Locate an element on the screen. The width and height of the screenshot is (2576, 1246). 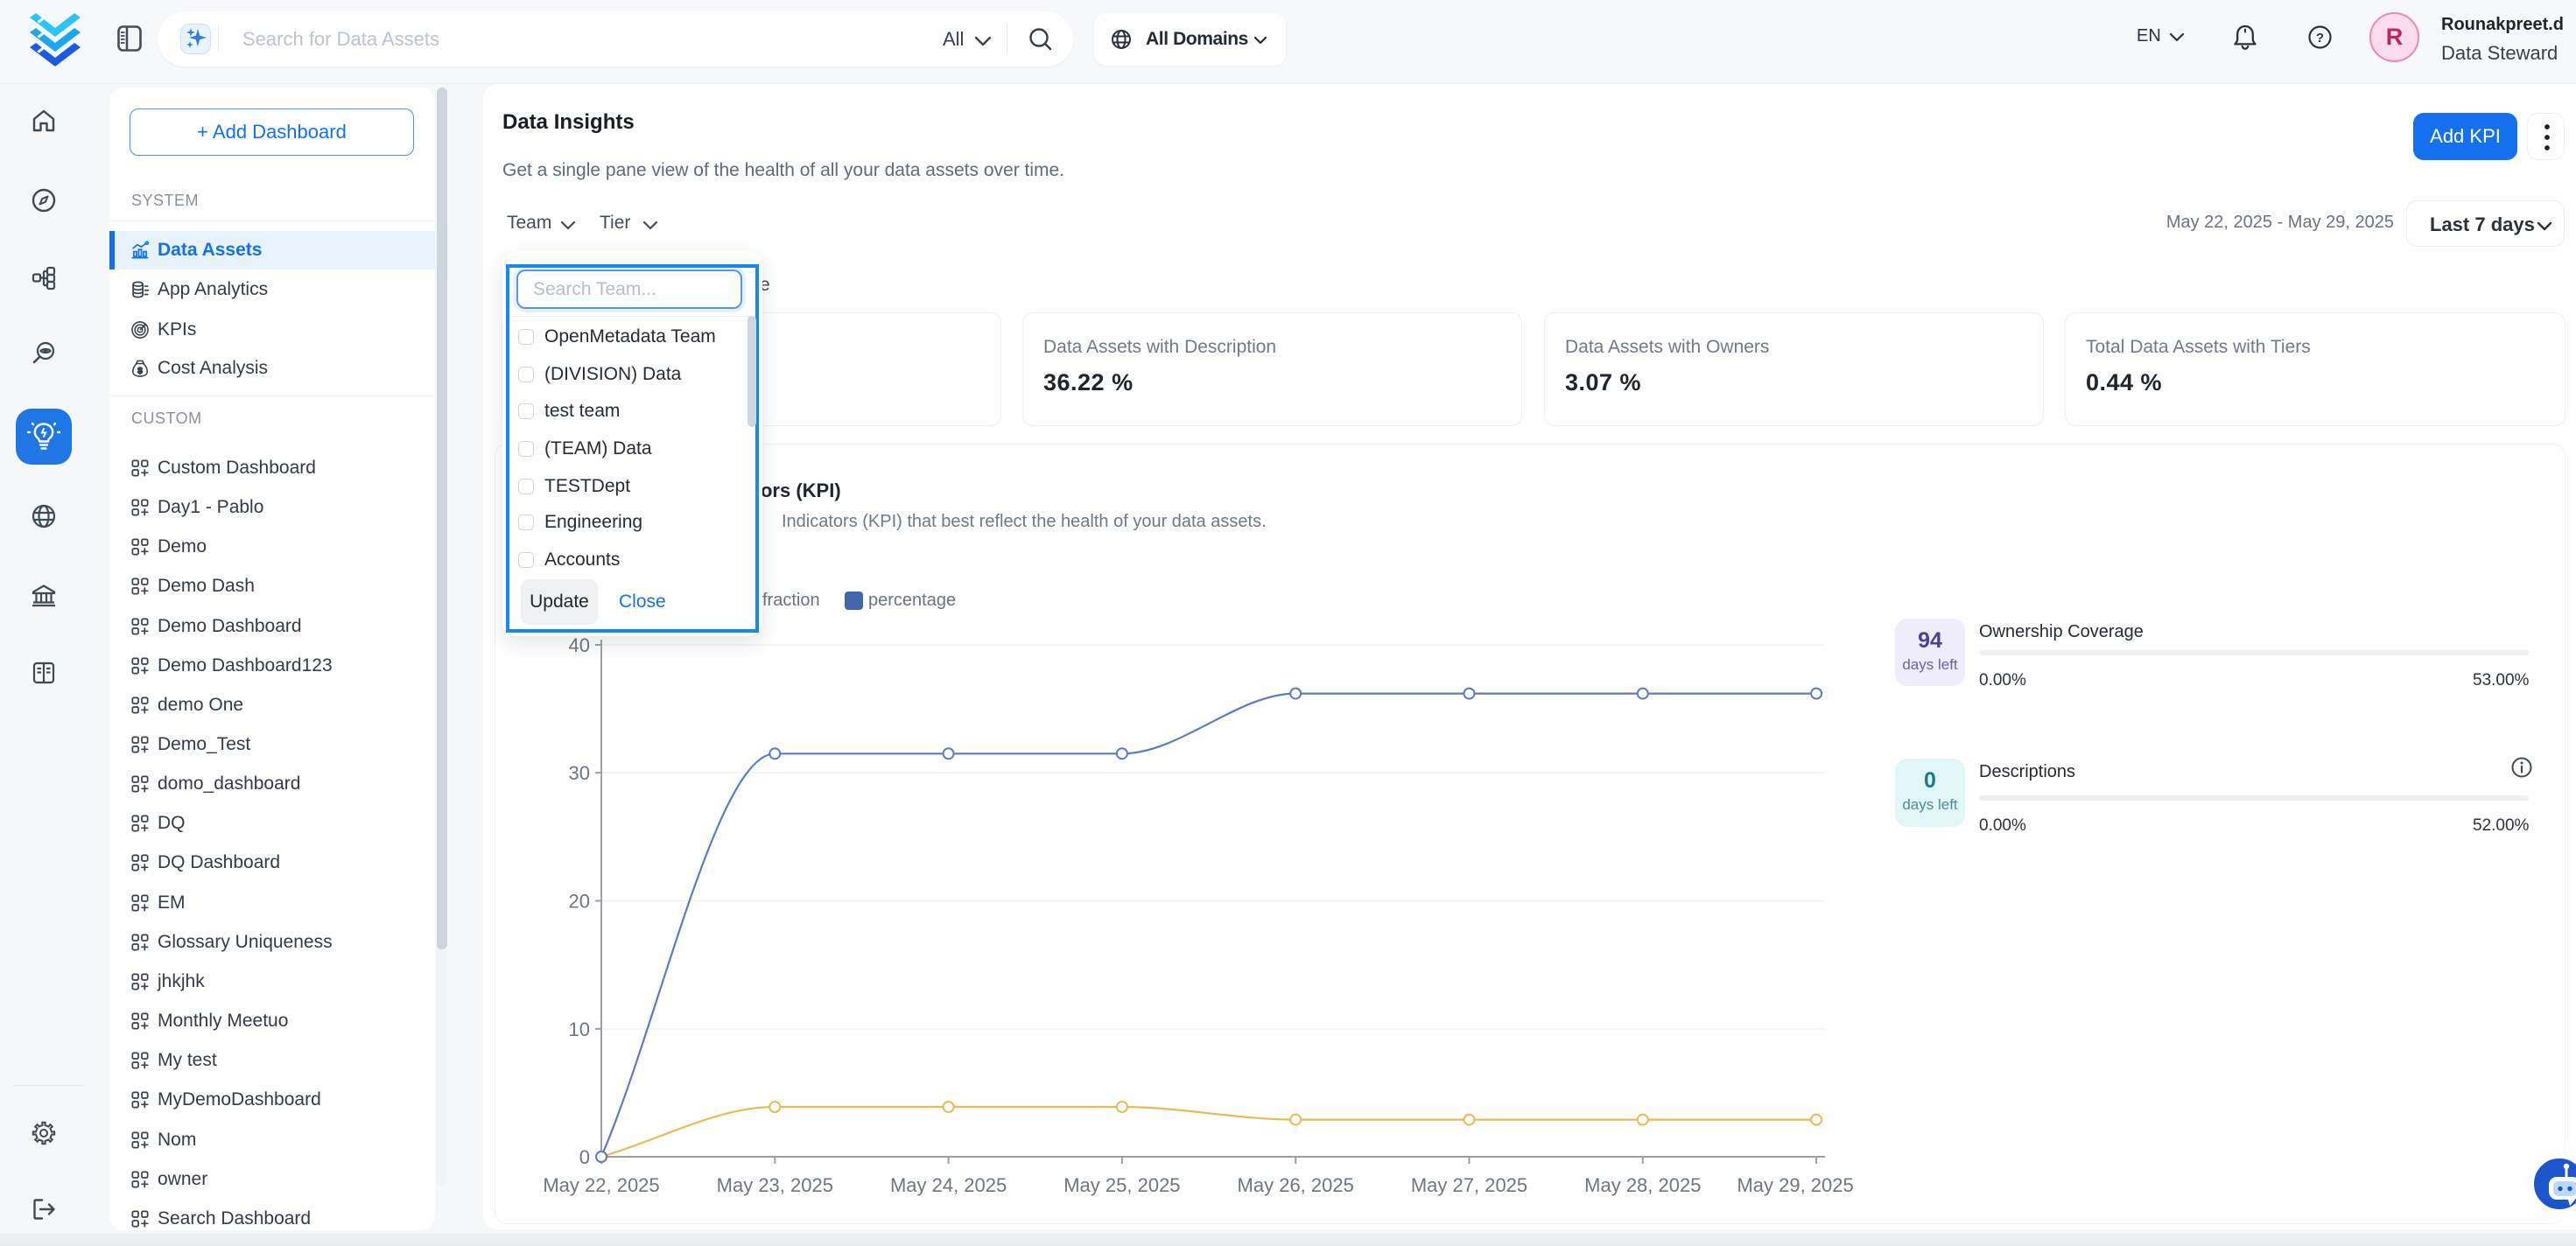
svg-text: 10 is located at coordinates (579, 1029).